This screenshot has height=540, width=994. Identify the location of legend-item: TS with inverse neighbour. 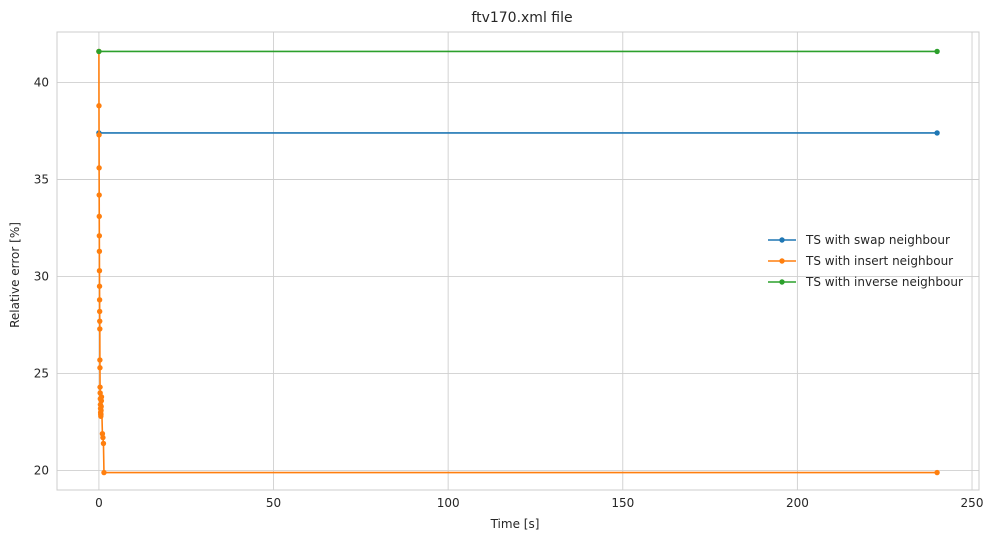
(865, 282).